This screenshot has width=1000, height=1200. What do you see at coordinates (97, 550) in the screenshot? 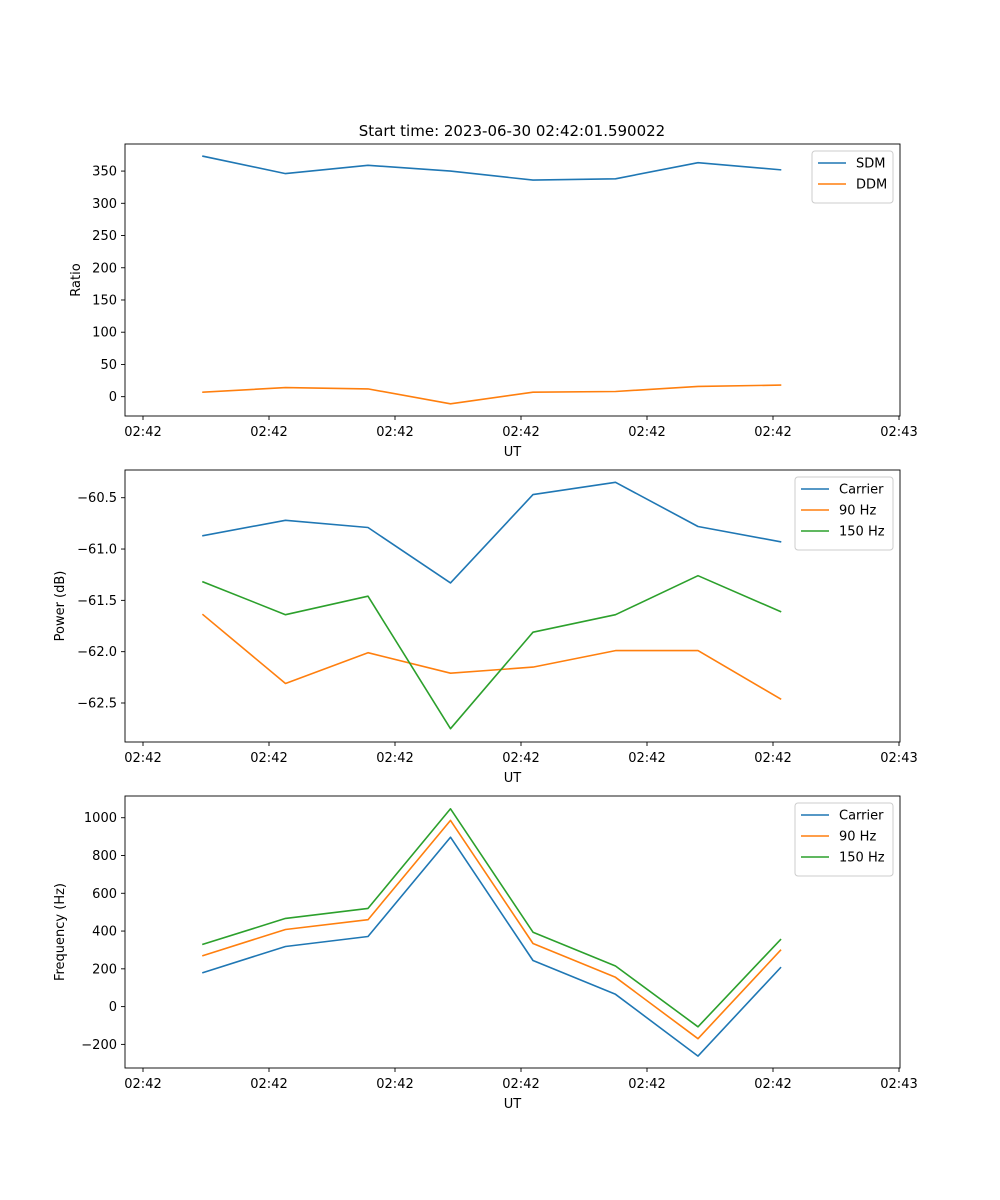
I see `y-tick-label: −61.0` at bounding box center [97, 550].